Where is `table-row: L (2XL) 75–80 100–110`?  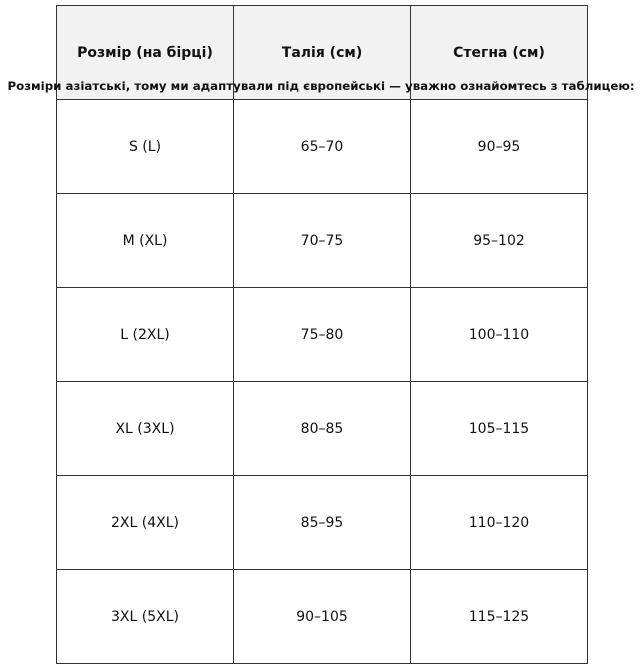 table-row: L (2XL) 75–80 100–110 is located at coordinates (322, 334).